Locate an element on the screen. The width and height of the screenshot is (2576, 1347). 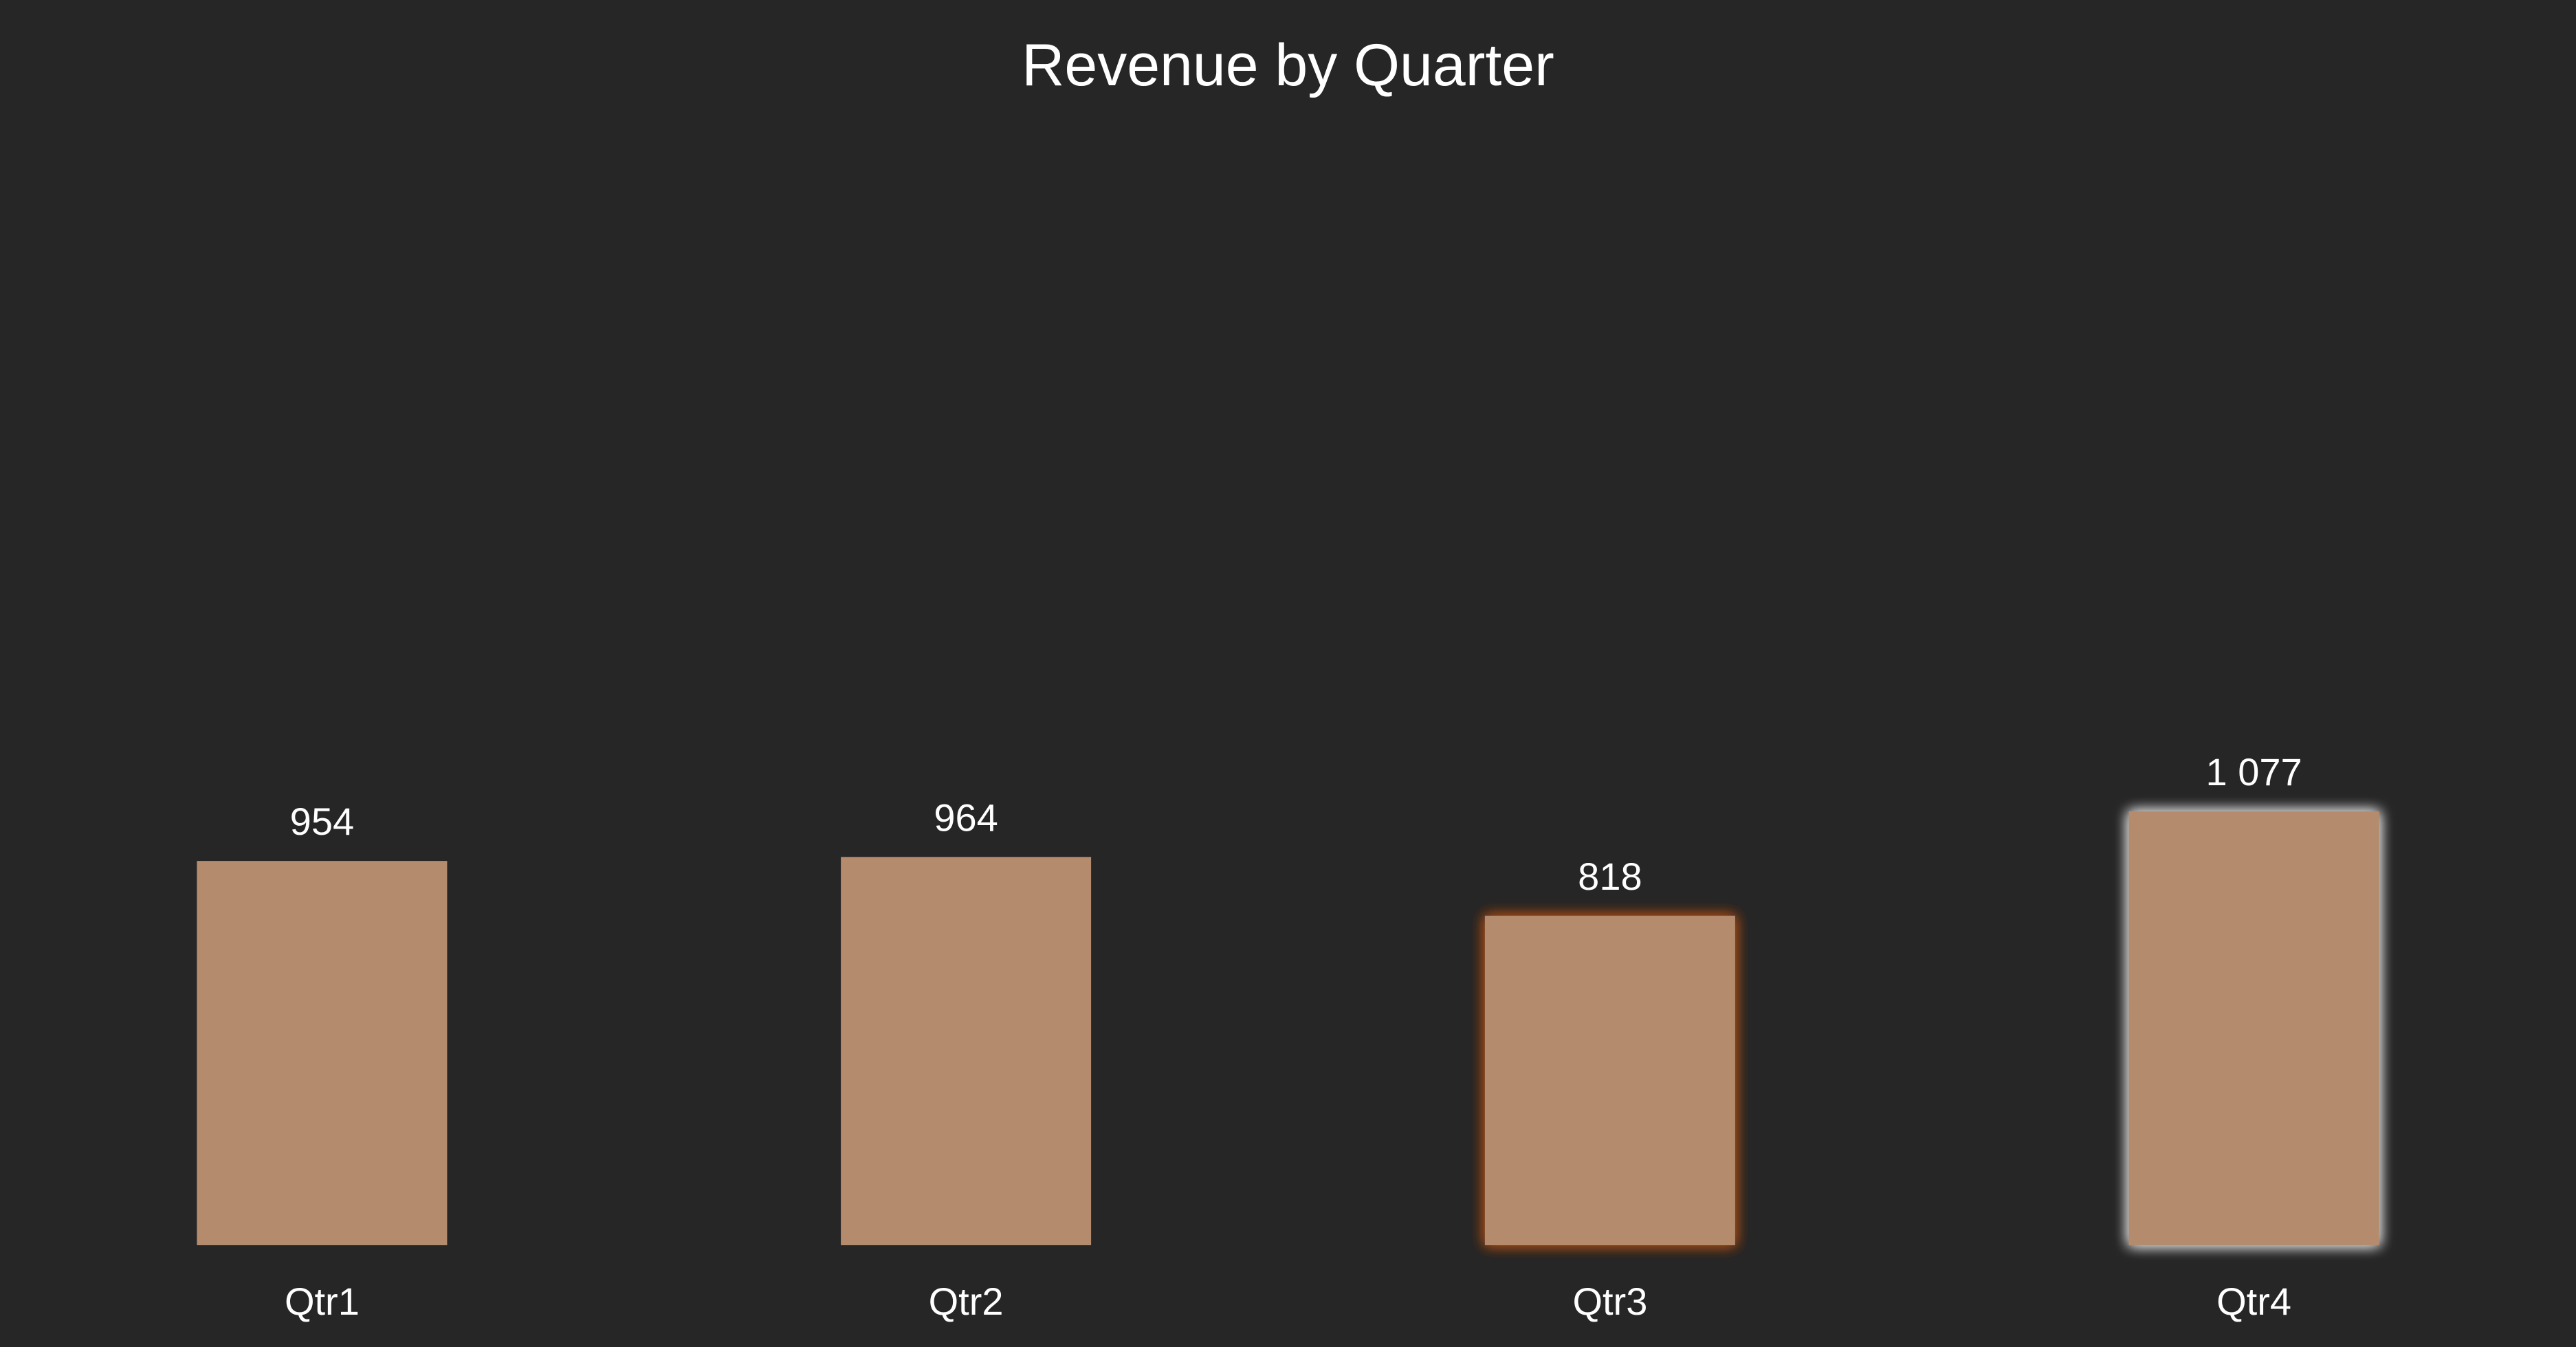
bar-qtr2 is located at coordinates (966, 1051).